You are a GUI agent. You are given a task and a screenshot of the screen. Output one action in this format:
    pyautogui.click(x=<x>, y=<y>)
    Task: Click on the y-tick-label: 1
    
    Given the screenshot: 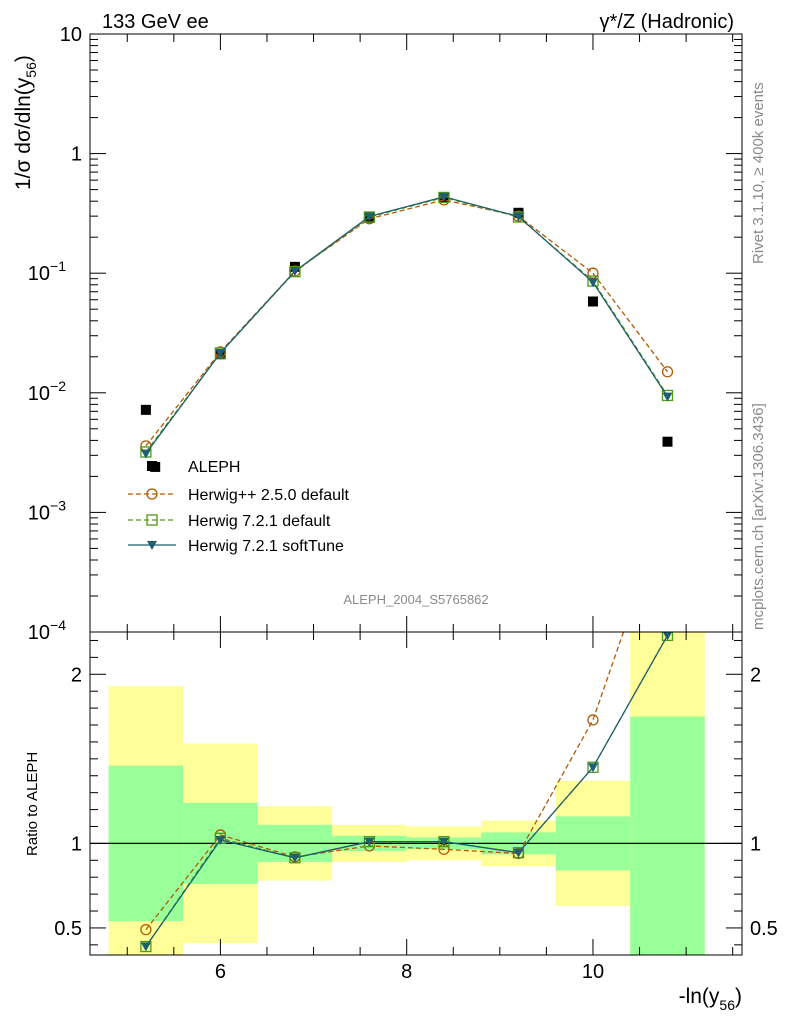 What is the action you would take?
    pyautogui.click(x=76, y=155)
    